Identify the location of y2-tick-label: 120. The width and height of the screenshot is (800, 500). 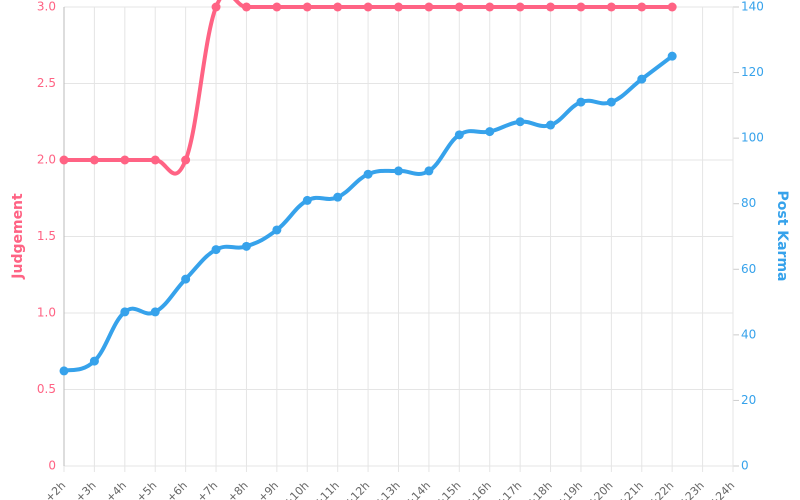
(752, 72).